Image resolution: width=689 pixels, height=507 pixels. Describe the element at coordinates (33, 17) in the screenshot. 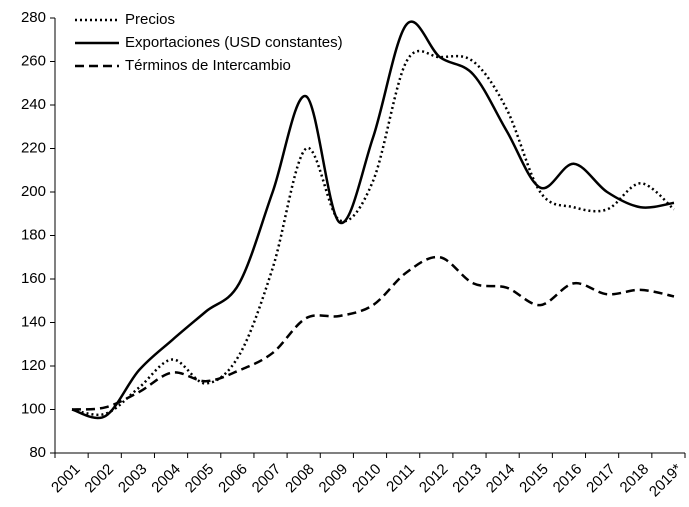

I see `y-tick-label: 280` at that location.